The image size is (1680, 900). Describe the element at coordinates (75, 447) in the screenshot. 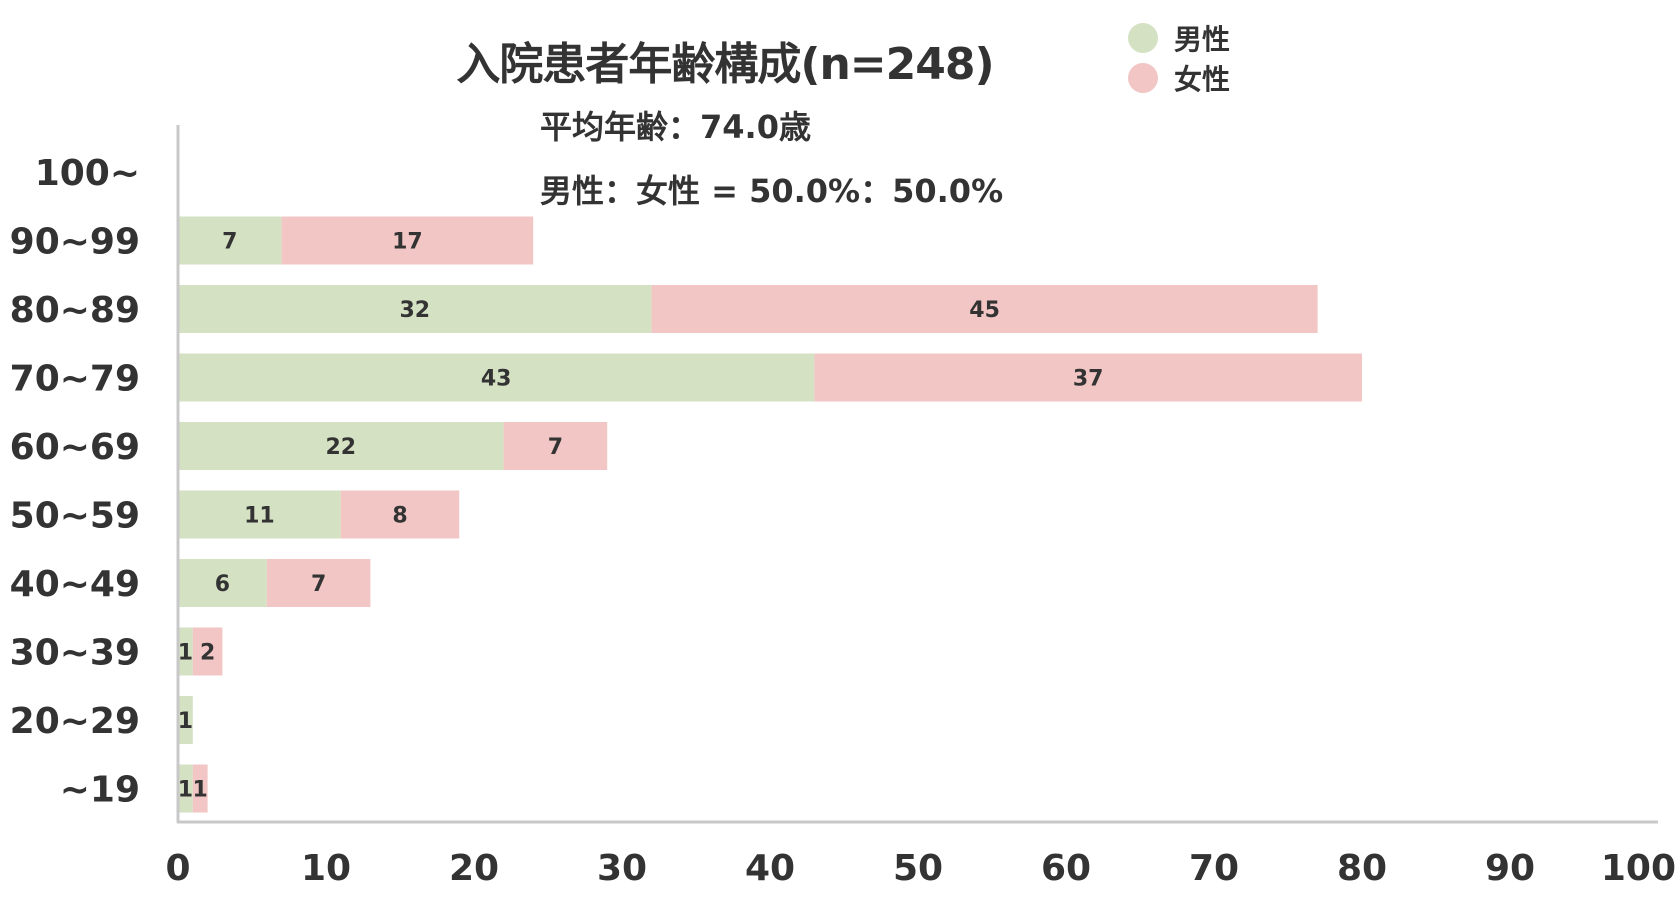

I see `y-tick-label-4: 60~69` at that location.